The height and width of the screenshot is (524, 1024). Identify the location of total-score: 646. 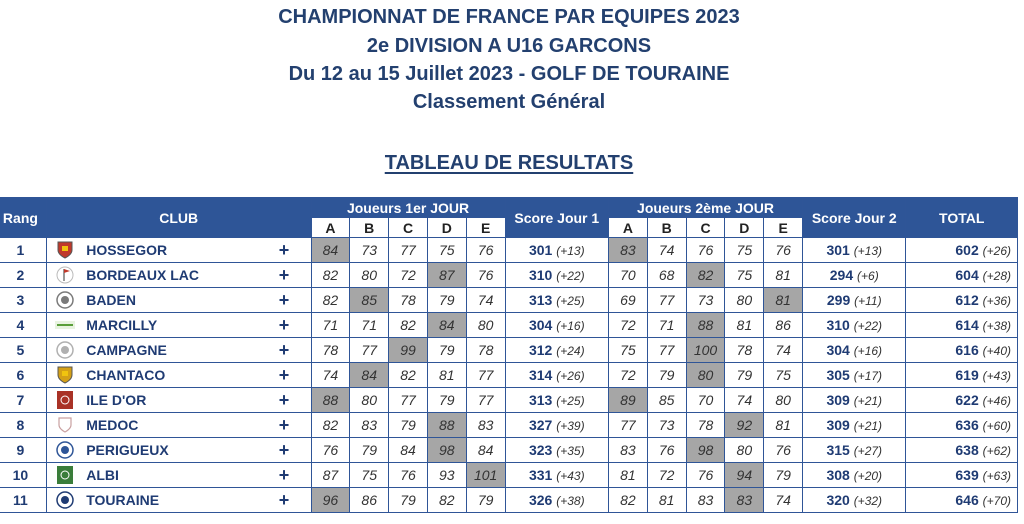
(967, 500).